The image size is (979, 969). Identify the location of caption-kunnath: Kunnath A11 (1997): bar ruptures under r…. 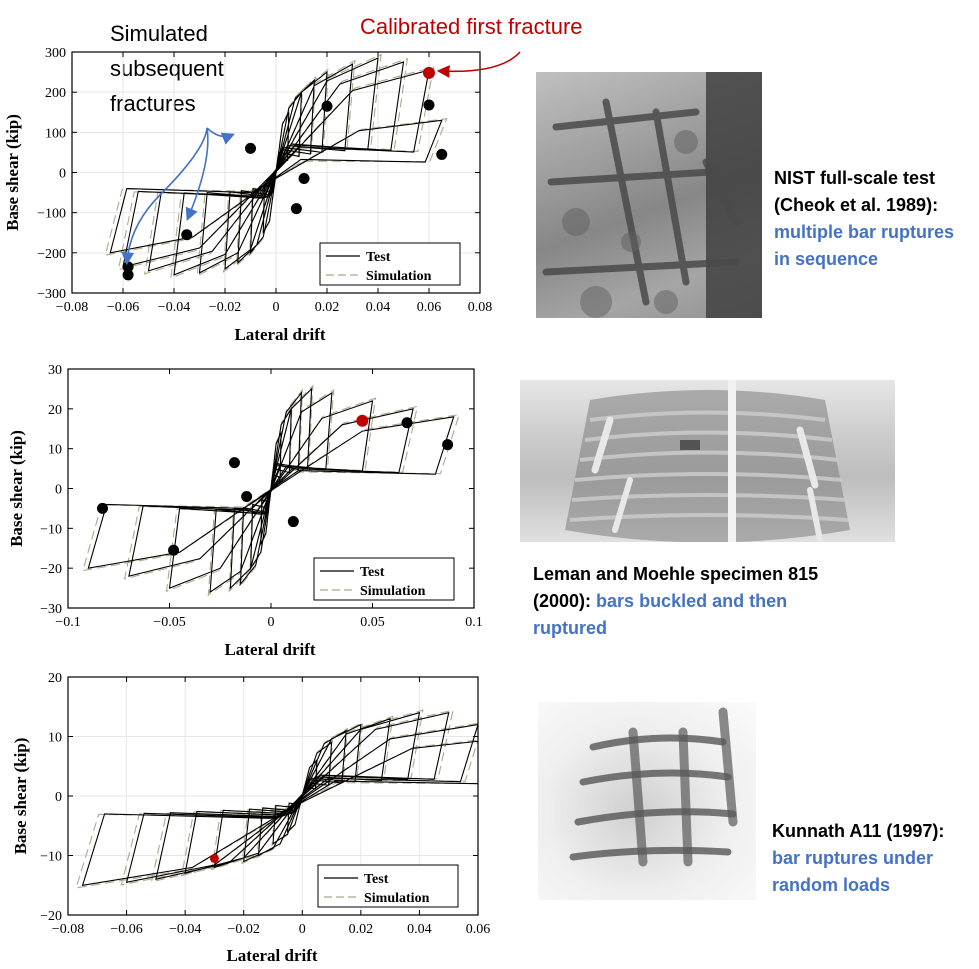
(872, 858).